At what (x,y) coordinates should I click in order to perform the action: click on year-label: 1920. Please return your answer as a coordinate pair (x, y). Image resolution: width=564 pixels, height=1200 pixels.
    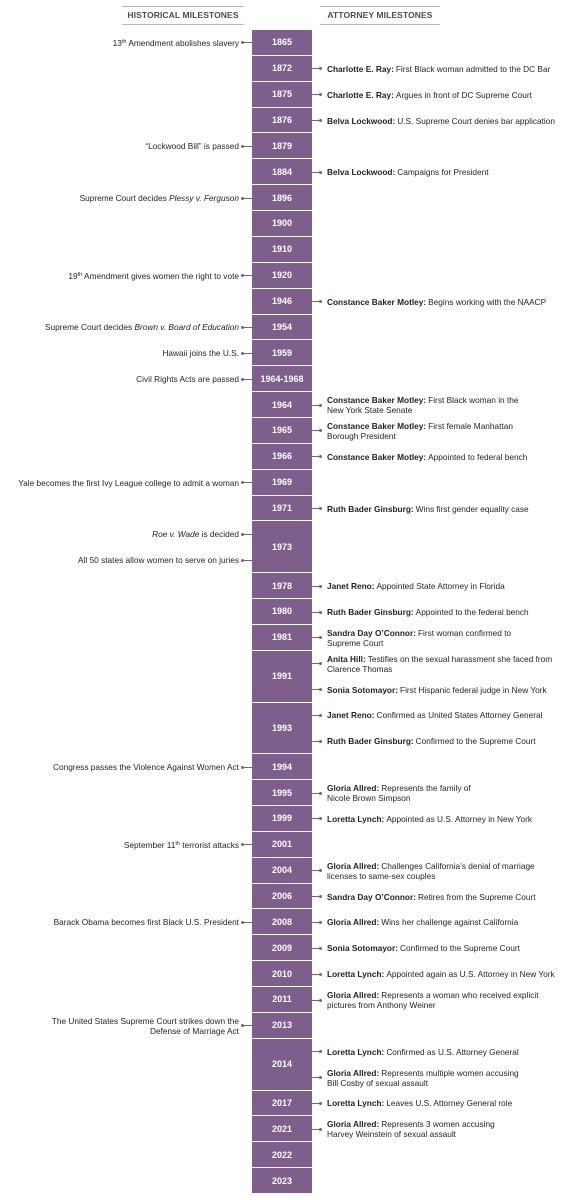
    Looking at the image, I should click on (282, 275).